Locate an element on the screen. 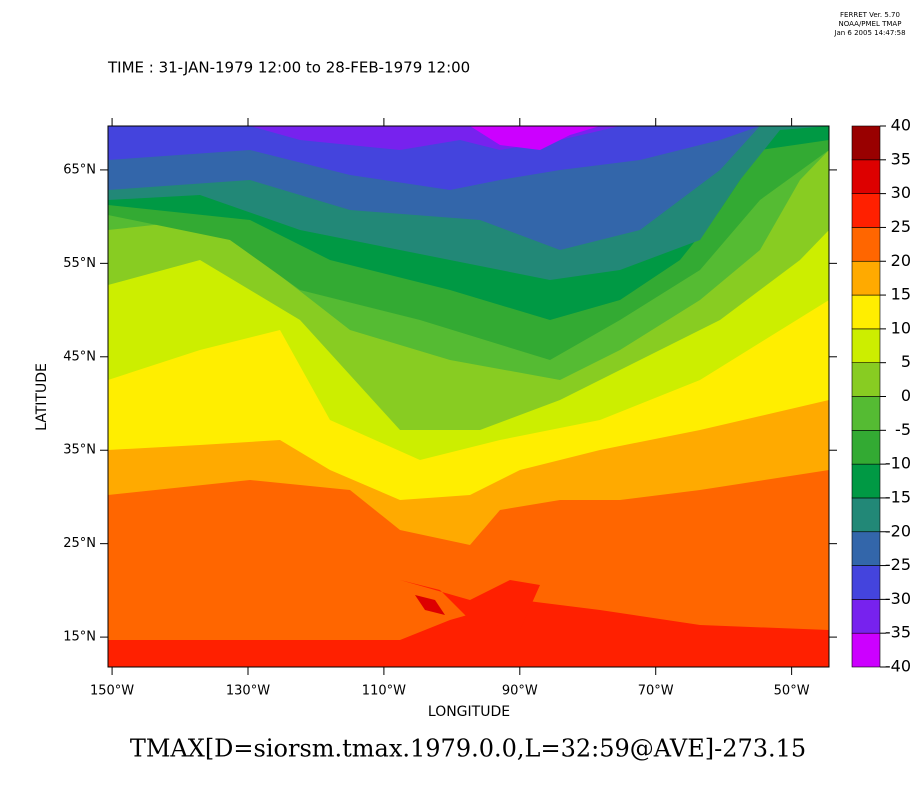 The height and width of the screenshot is (794, 921). y-tick-label: 25°N is located at coordinates (79, 543).